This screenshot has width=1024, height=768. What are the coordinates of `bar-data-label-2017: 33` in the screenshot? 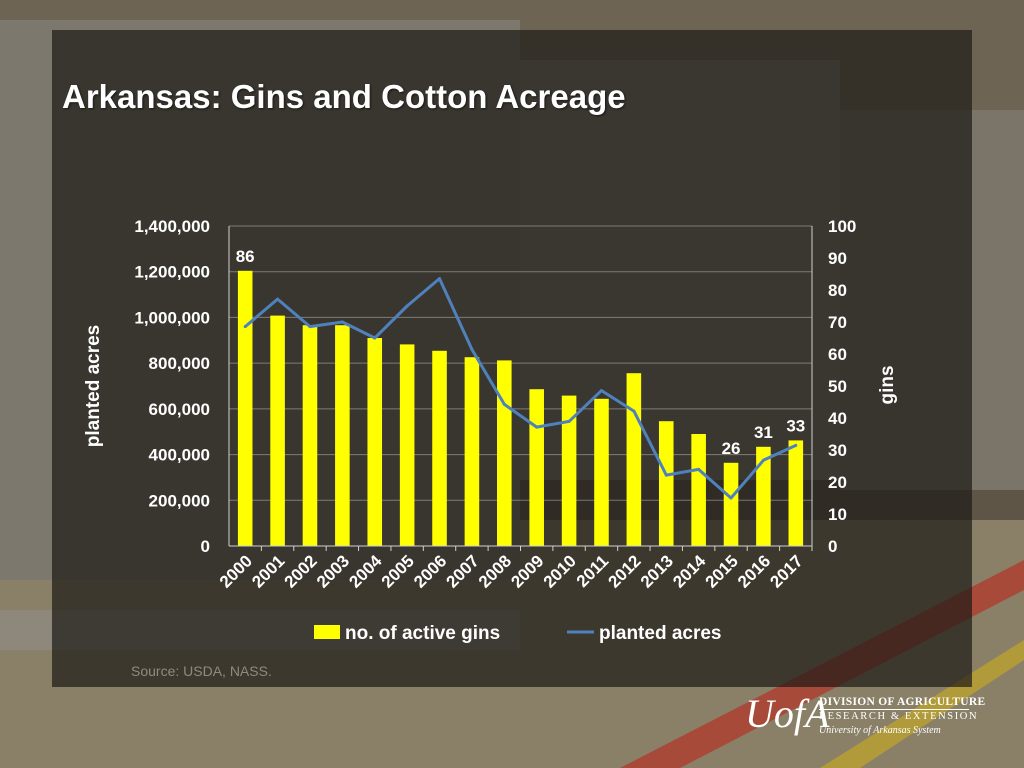 It's located at (795, 425).